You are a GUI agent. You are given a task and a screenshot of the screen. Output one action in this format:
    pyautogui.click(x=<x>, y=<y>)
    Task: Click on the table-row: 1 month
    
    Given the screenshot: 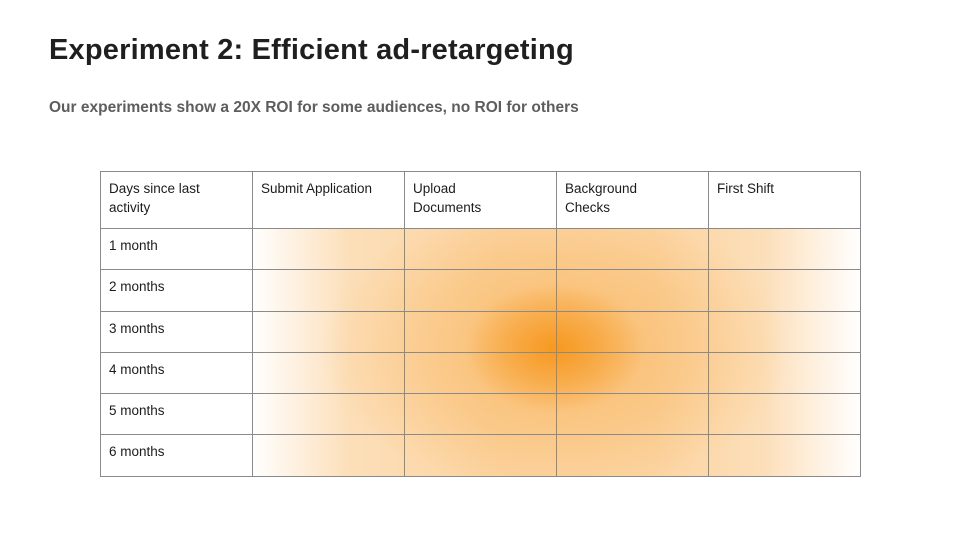 What is the action you would take?
    pyautogui.click(x=480, y=249)
    